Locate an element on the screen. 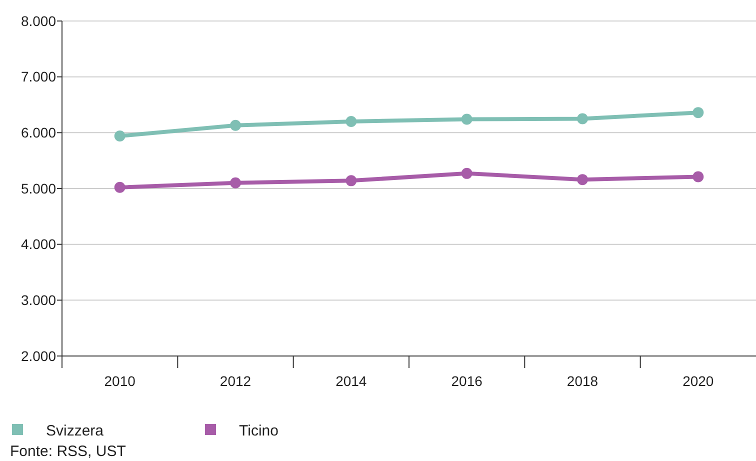  x-tick-label: 2016 is located at coordinates (467, 381).